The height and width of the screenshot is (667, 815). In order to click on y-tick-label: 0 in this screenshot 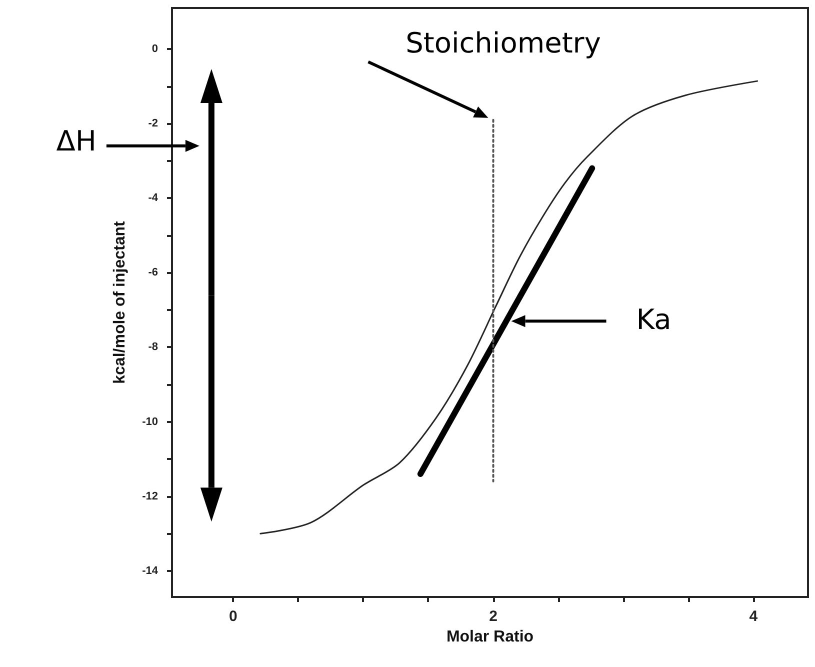, I will do `click(155, 49)`.